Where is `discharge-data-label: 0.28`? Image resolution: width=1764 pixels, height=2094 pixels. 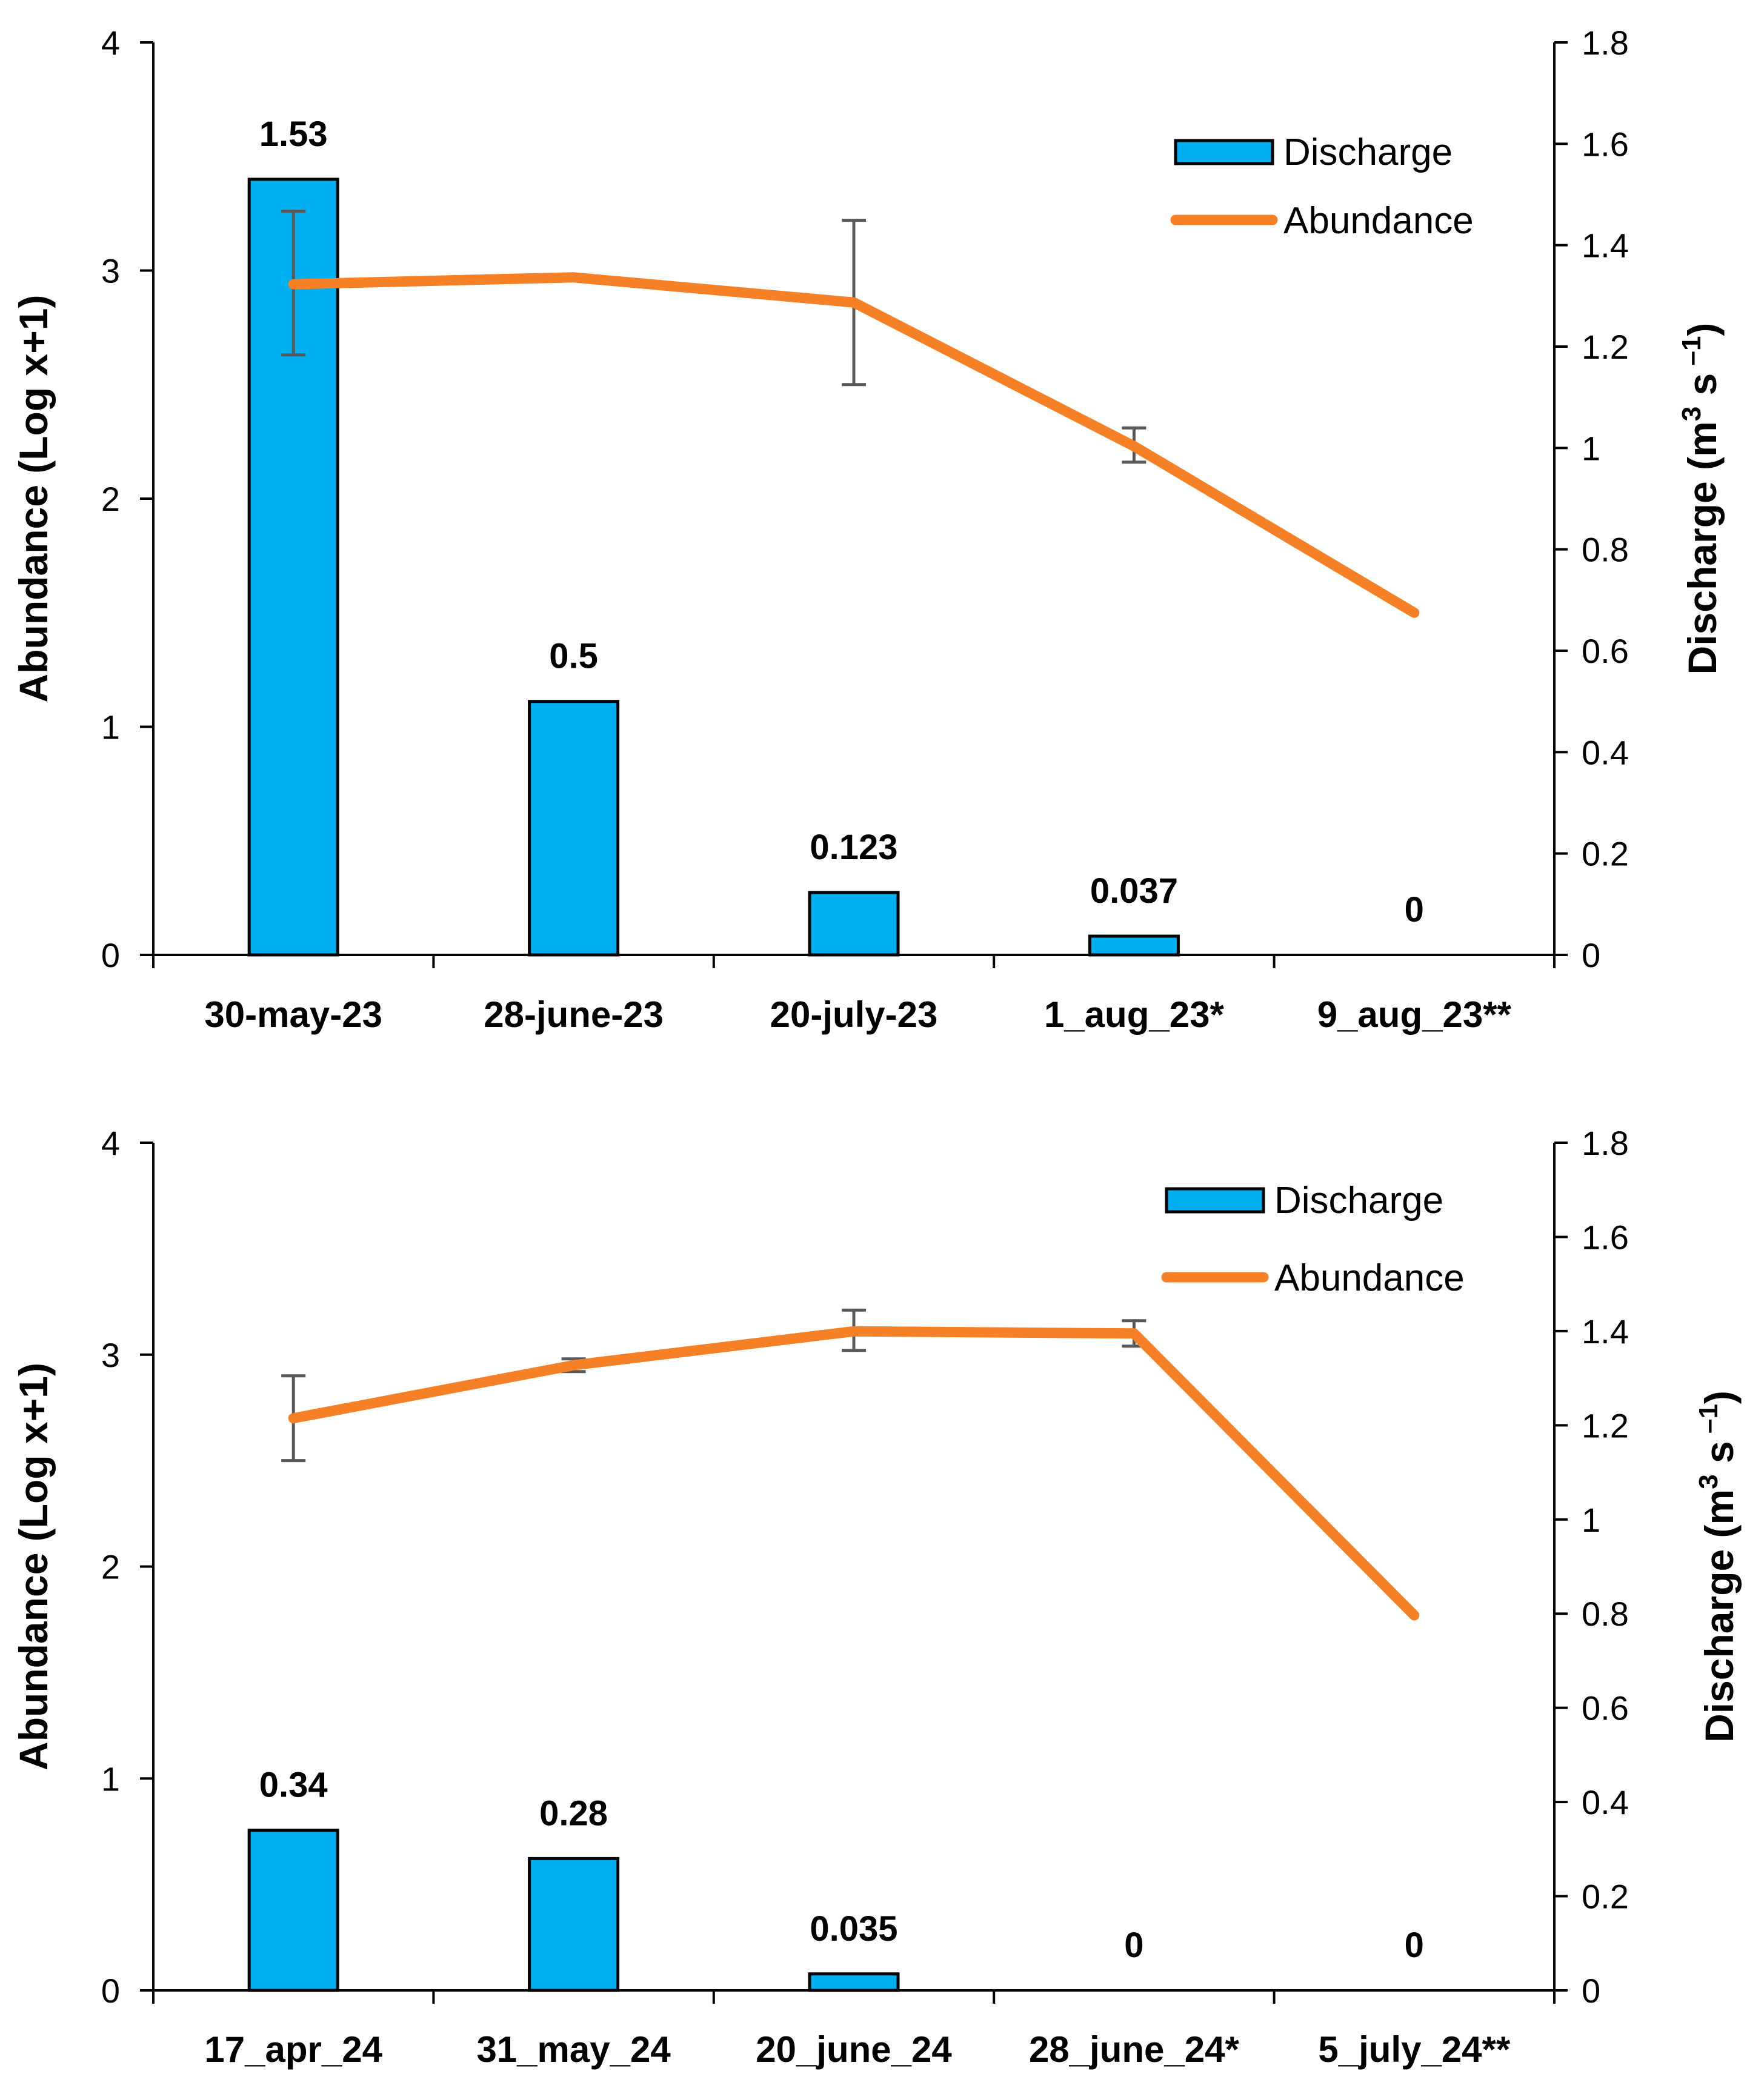
discharge-data-label: 0.28 is located at coordinates (574, 1813).